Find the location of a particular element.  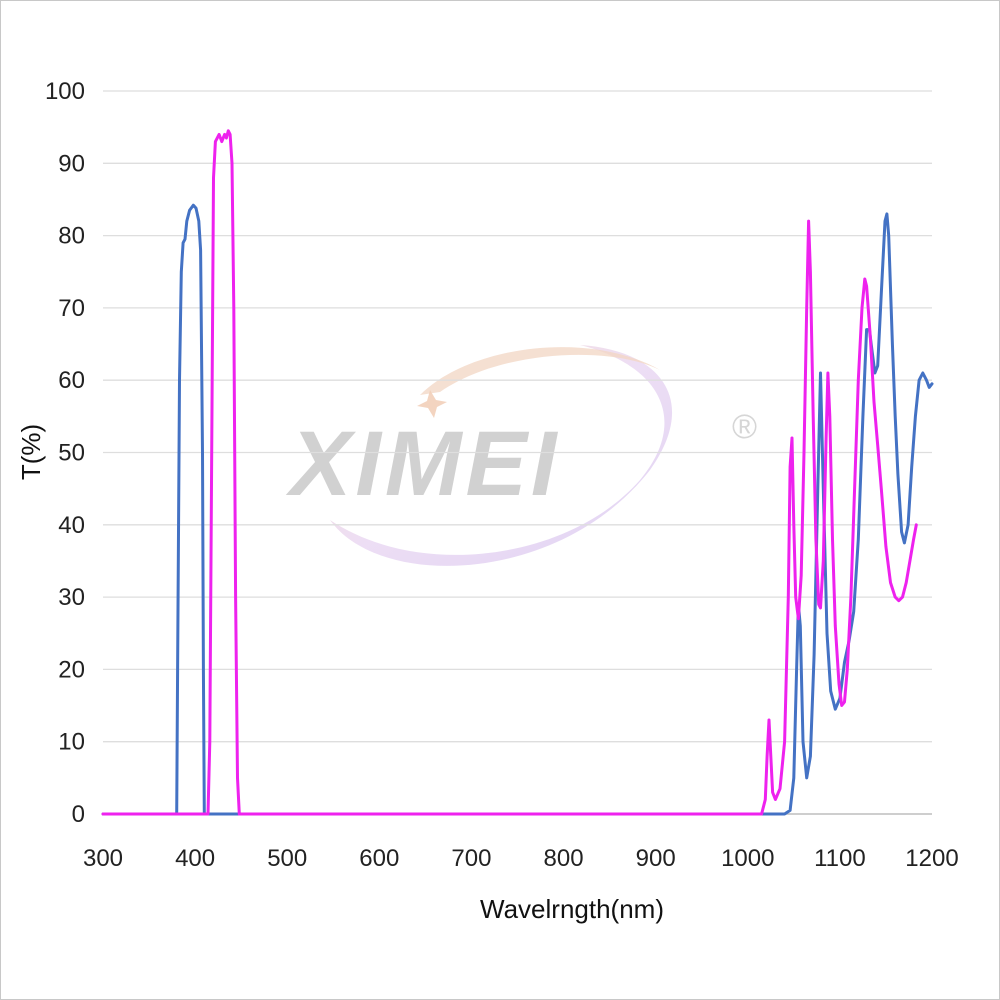

x-tick-label: 1200 is located at coordinates (931, 858).